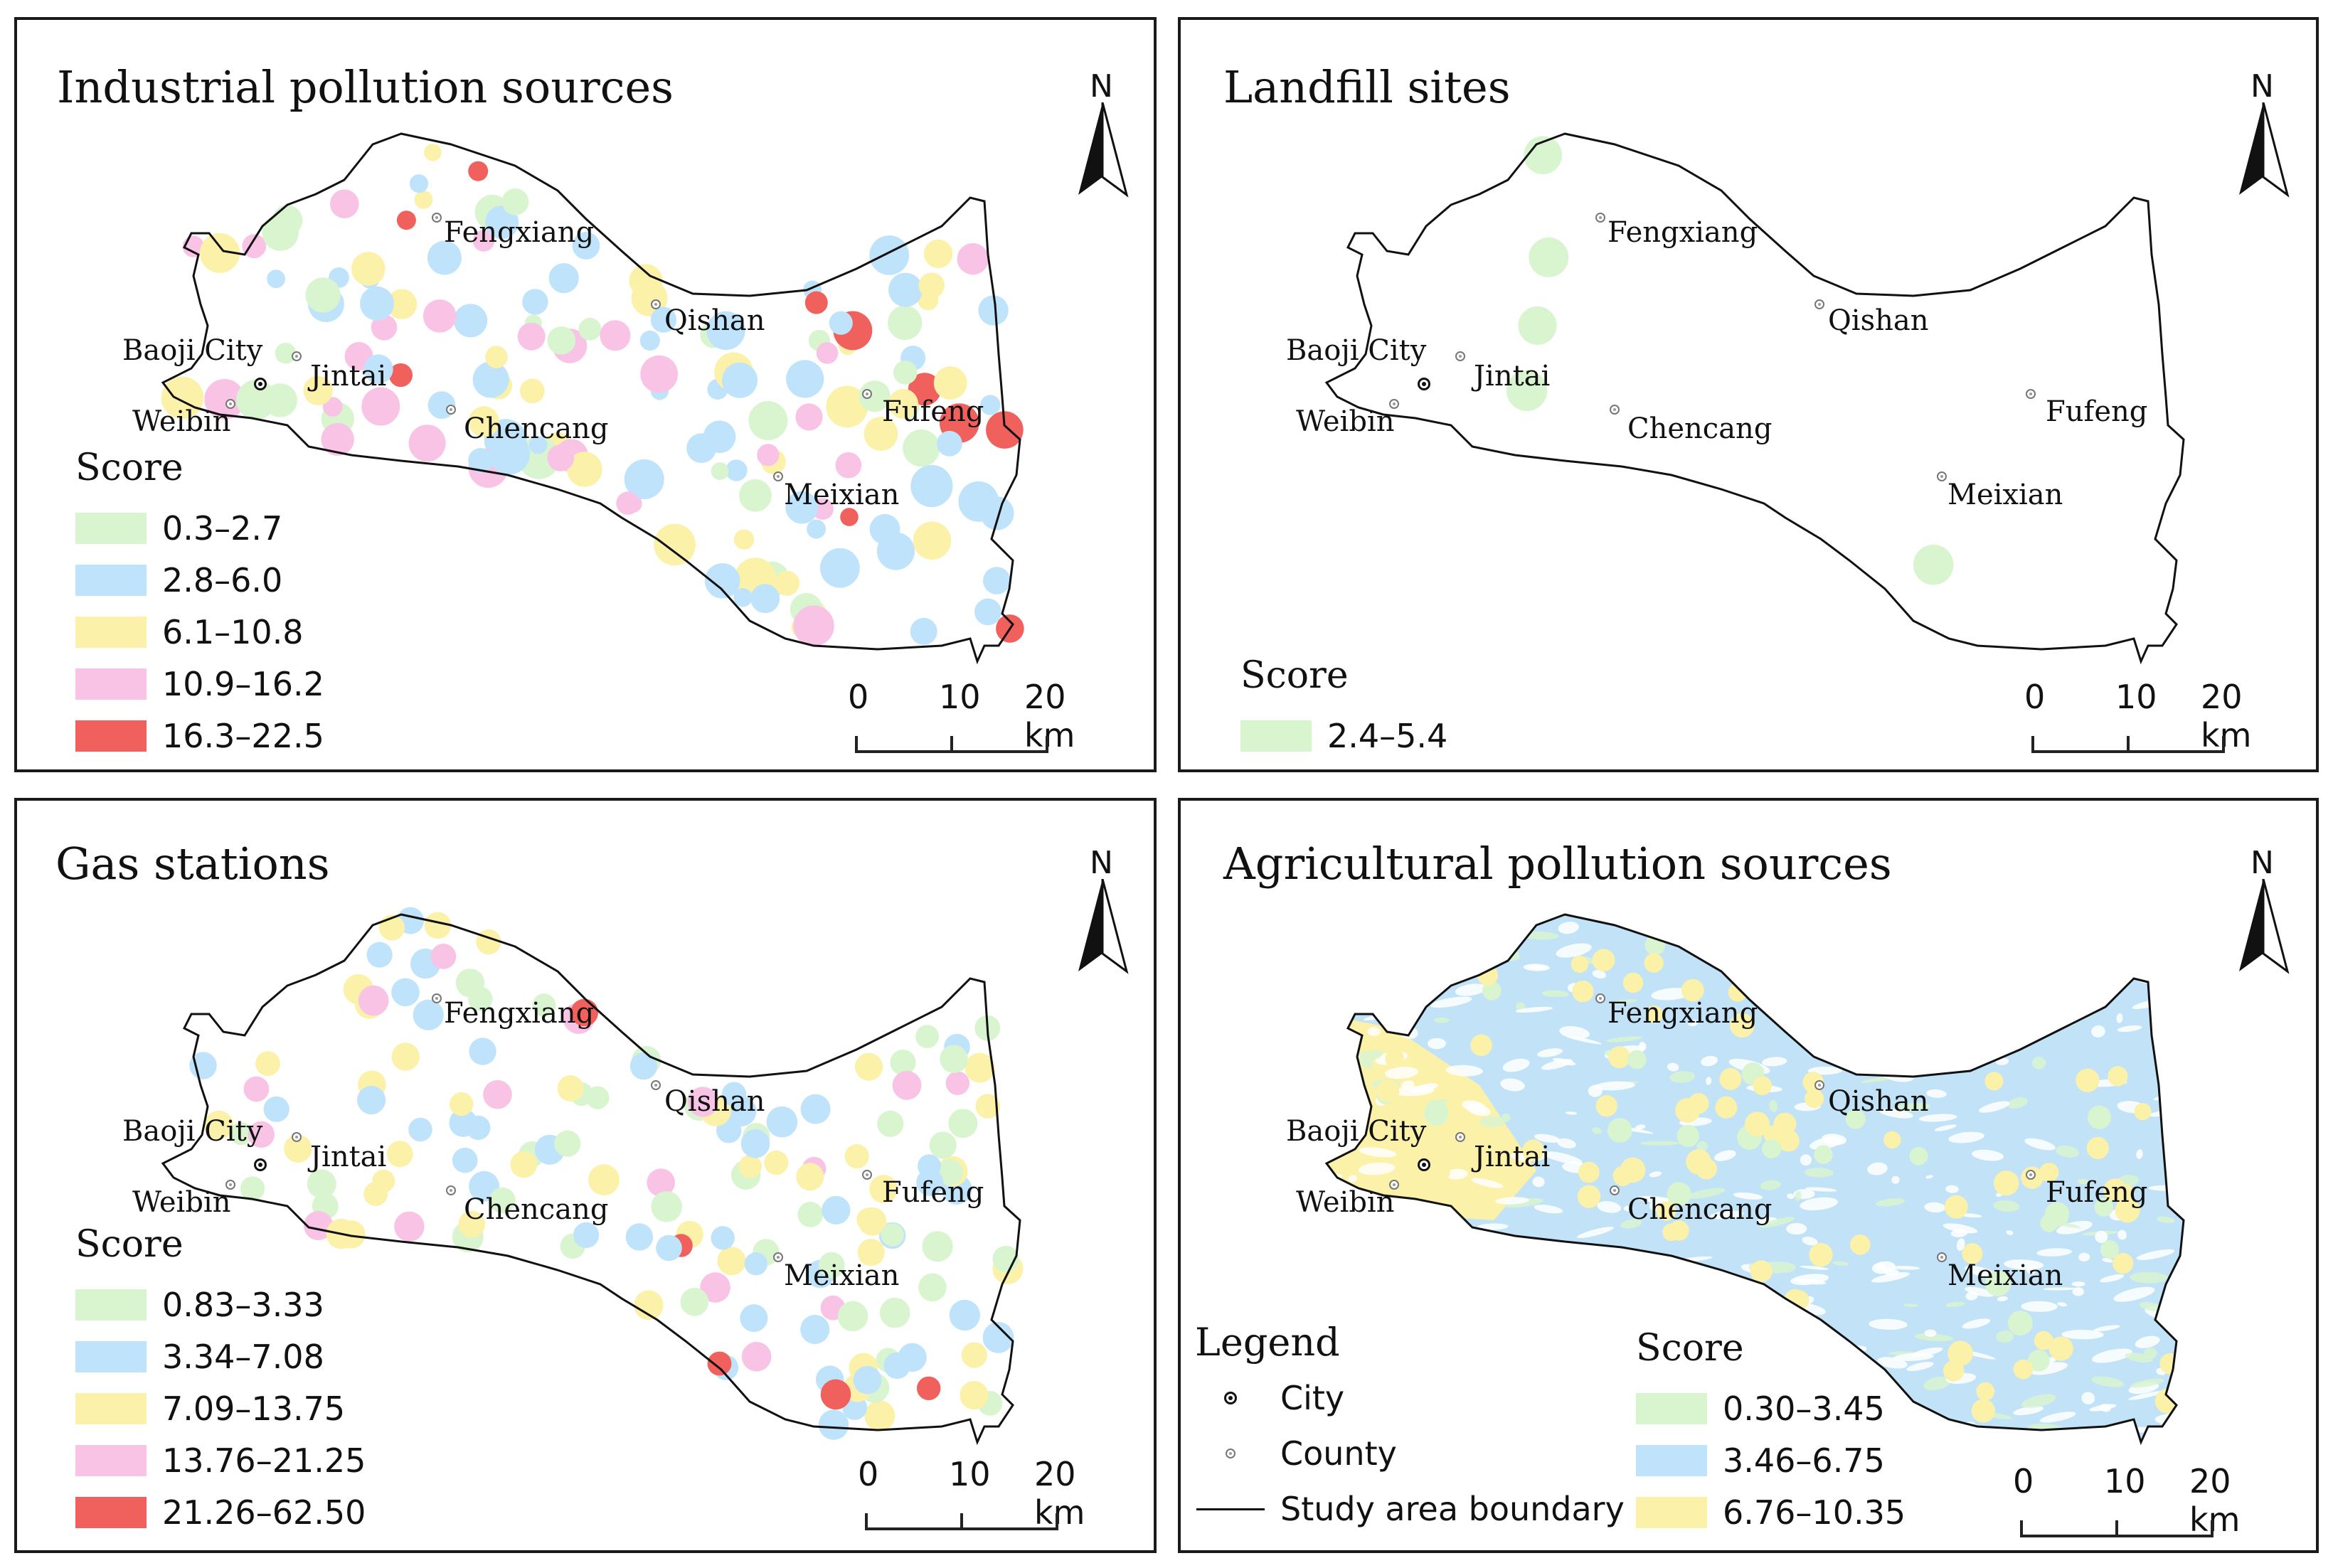 The width and height of the screenshot is (2333, 1568). What do you see at coordinates (264, 1512) in the screenshot?
I see `legend-class-label: 21.26–62.50` at bounding box center [264, 1512].